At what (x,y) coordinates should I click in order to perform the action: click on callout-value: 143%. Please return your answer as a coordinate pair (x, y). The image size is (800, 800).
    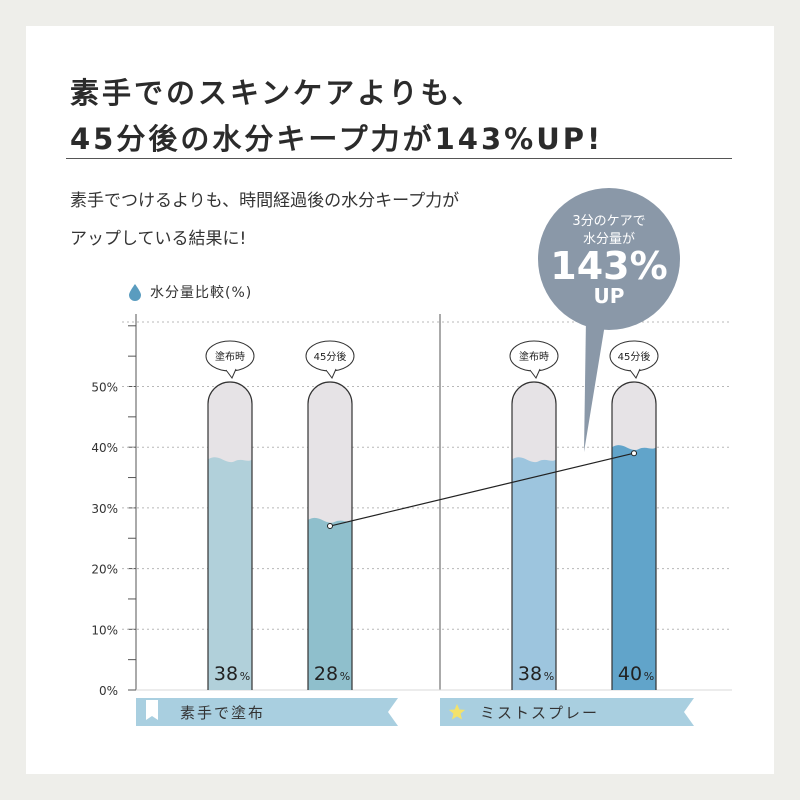
    Looking at the image, I should click on (609, 266).